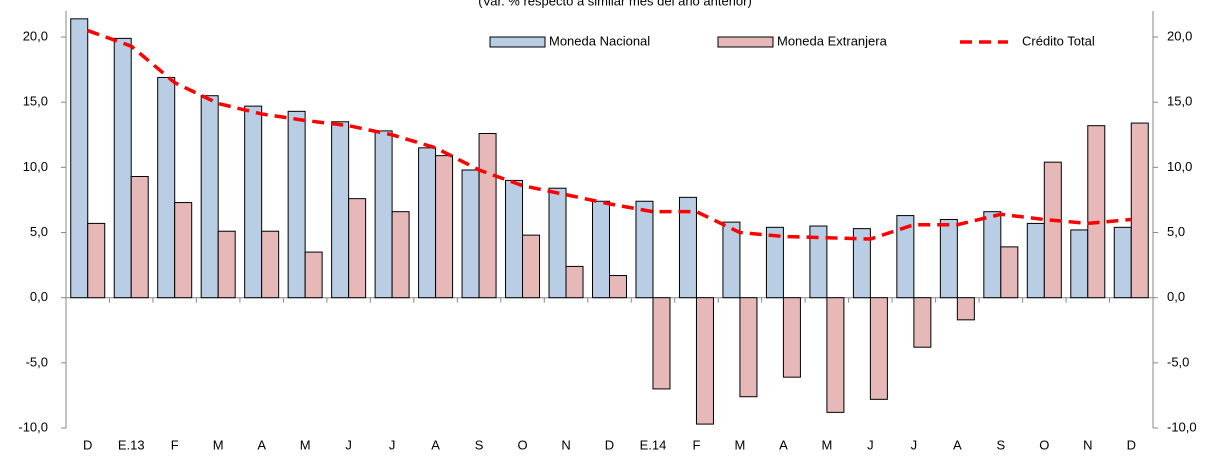 The image size is (1208, 456). What do you see at coordinates (1179, 101) in the screenshot?
I see `y2-tick-label: 15,0` at bounding box center [1179, 101].